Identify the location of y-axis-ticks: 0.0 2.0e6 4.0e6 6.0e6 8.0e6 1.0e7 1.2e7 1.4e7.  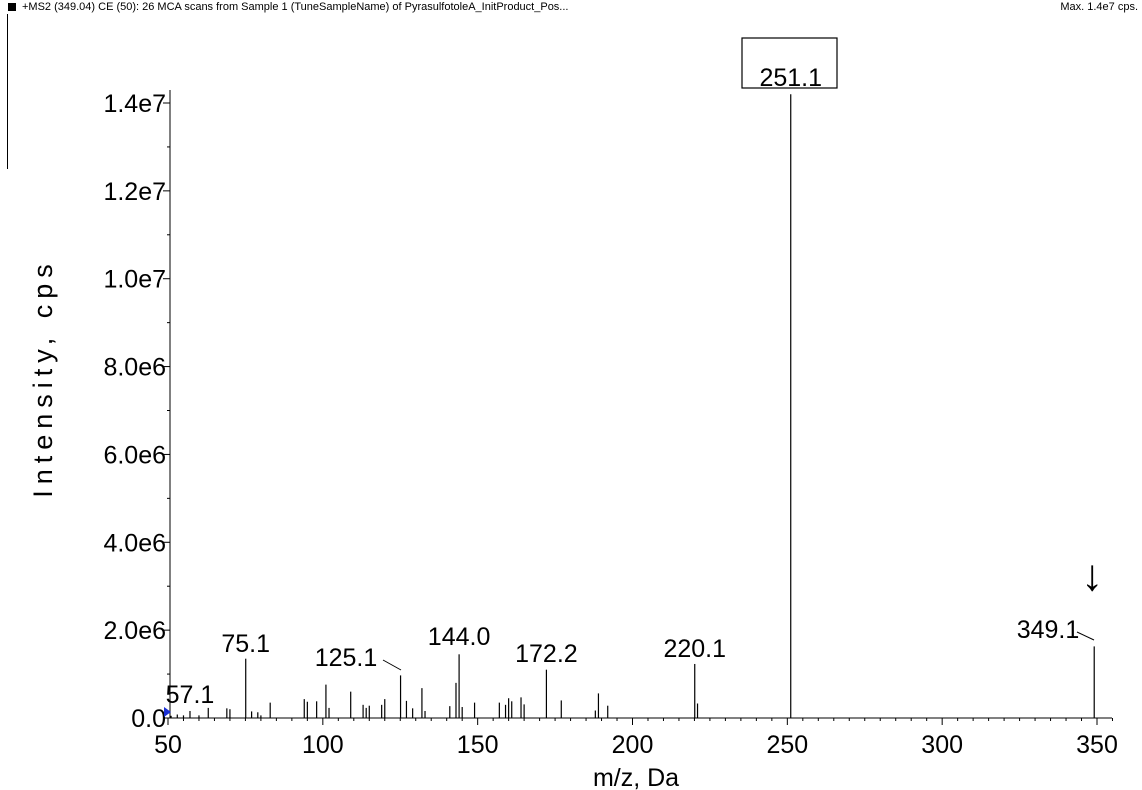
(136, 411).